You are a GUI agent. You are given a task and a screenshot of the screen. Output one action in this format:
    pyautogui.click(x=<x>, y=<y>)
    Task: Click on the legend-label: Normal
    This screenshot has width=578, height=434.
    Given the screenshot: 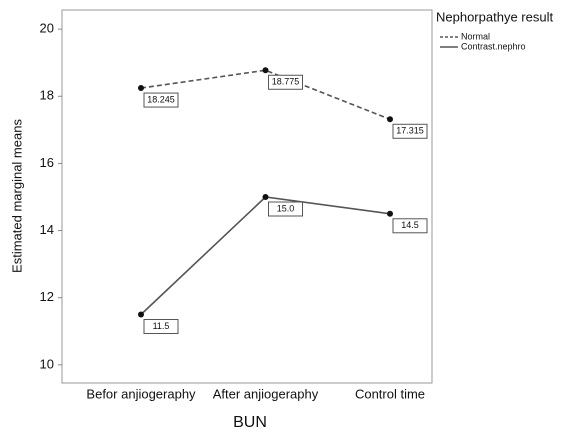 What is the action you would take?
    pyautogui.click(x=475, y=36)
    